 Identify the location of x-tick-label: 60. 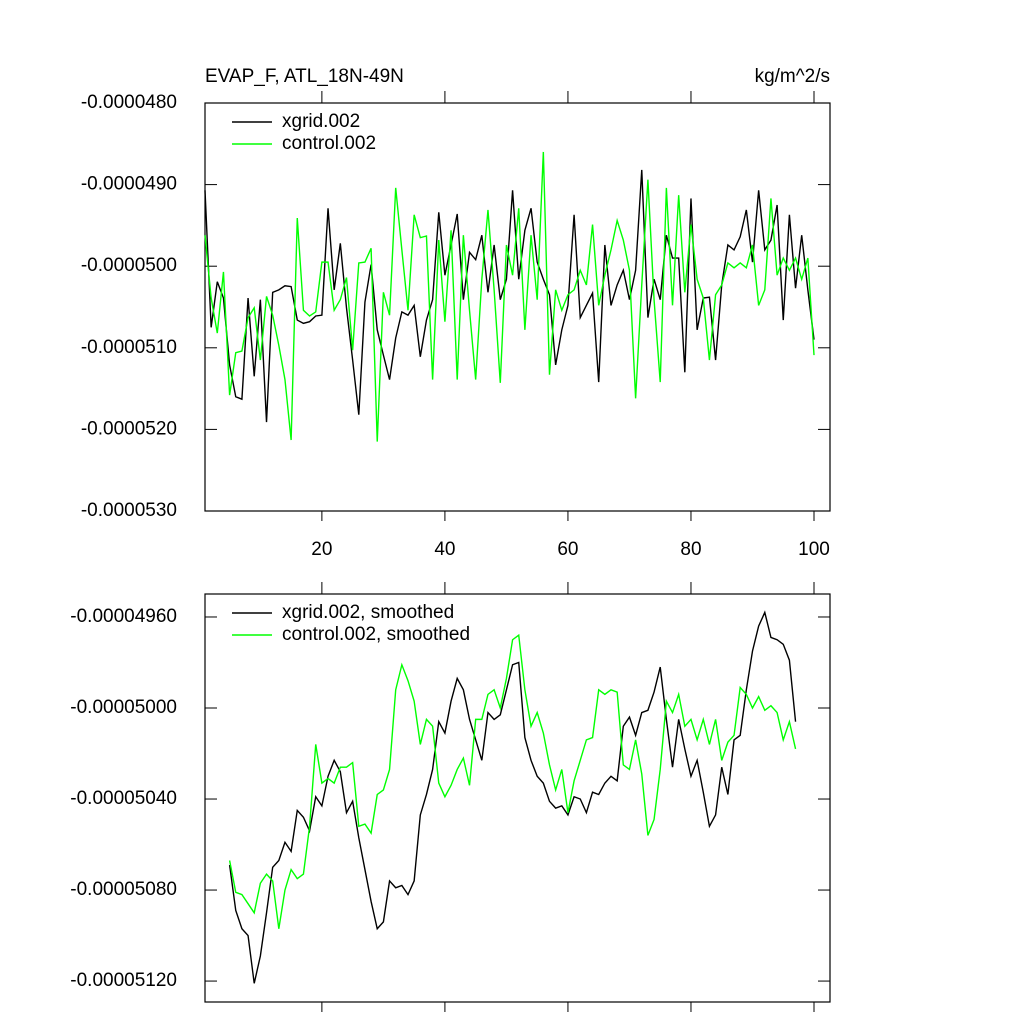
(567, 549).